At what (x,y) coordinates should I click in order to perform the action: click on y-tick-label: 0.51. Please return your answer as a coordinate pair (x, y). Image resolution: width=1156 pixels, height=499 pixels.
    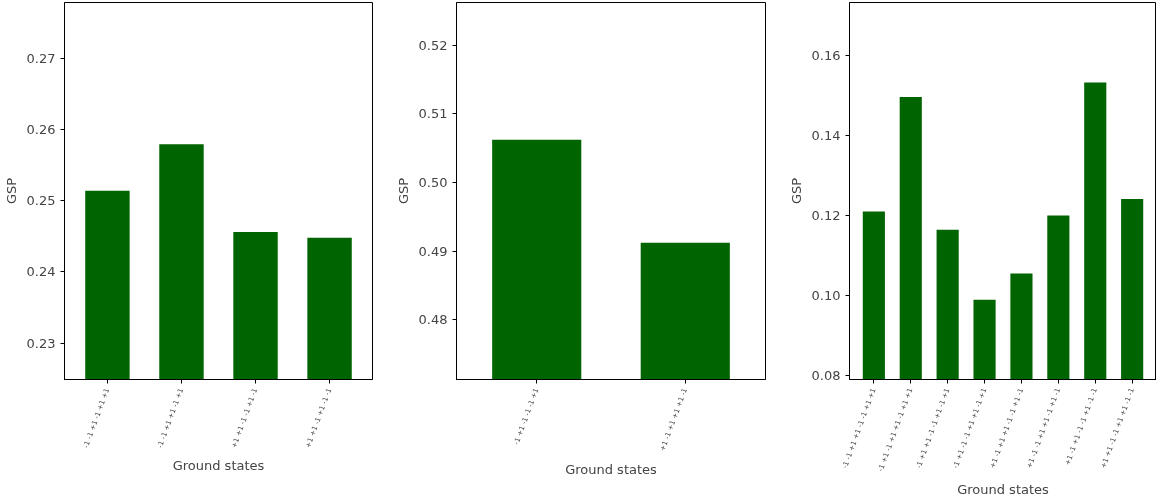
    Looking at the image, I should click on (433, 114).